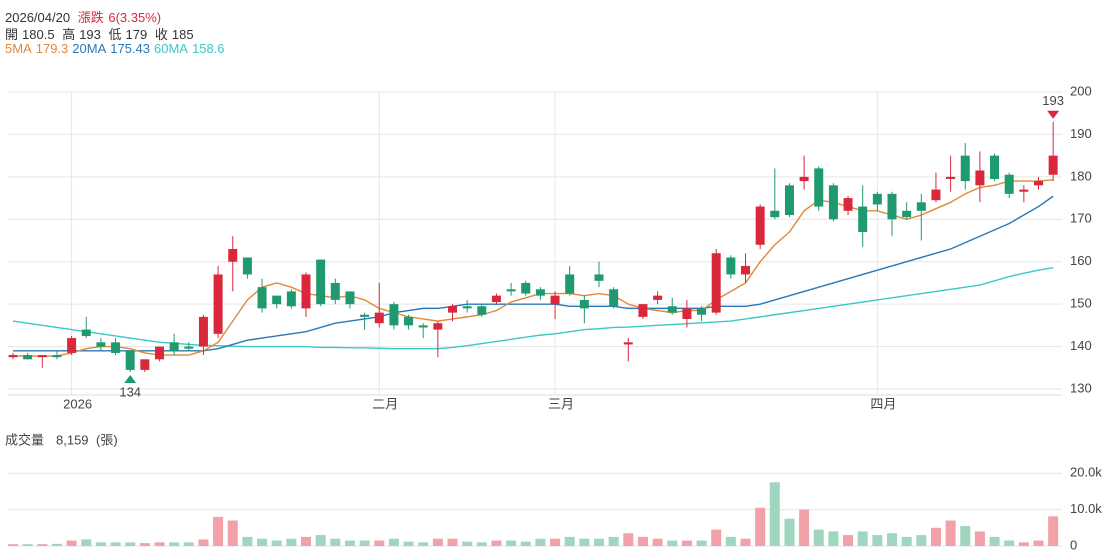  I want to click on volume-last: 8,159, so click(72, 439).